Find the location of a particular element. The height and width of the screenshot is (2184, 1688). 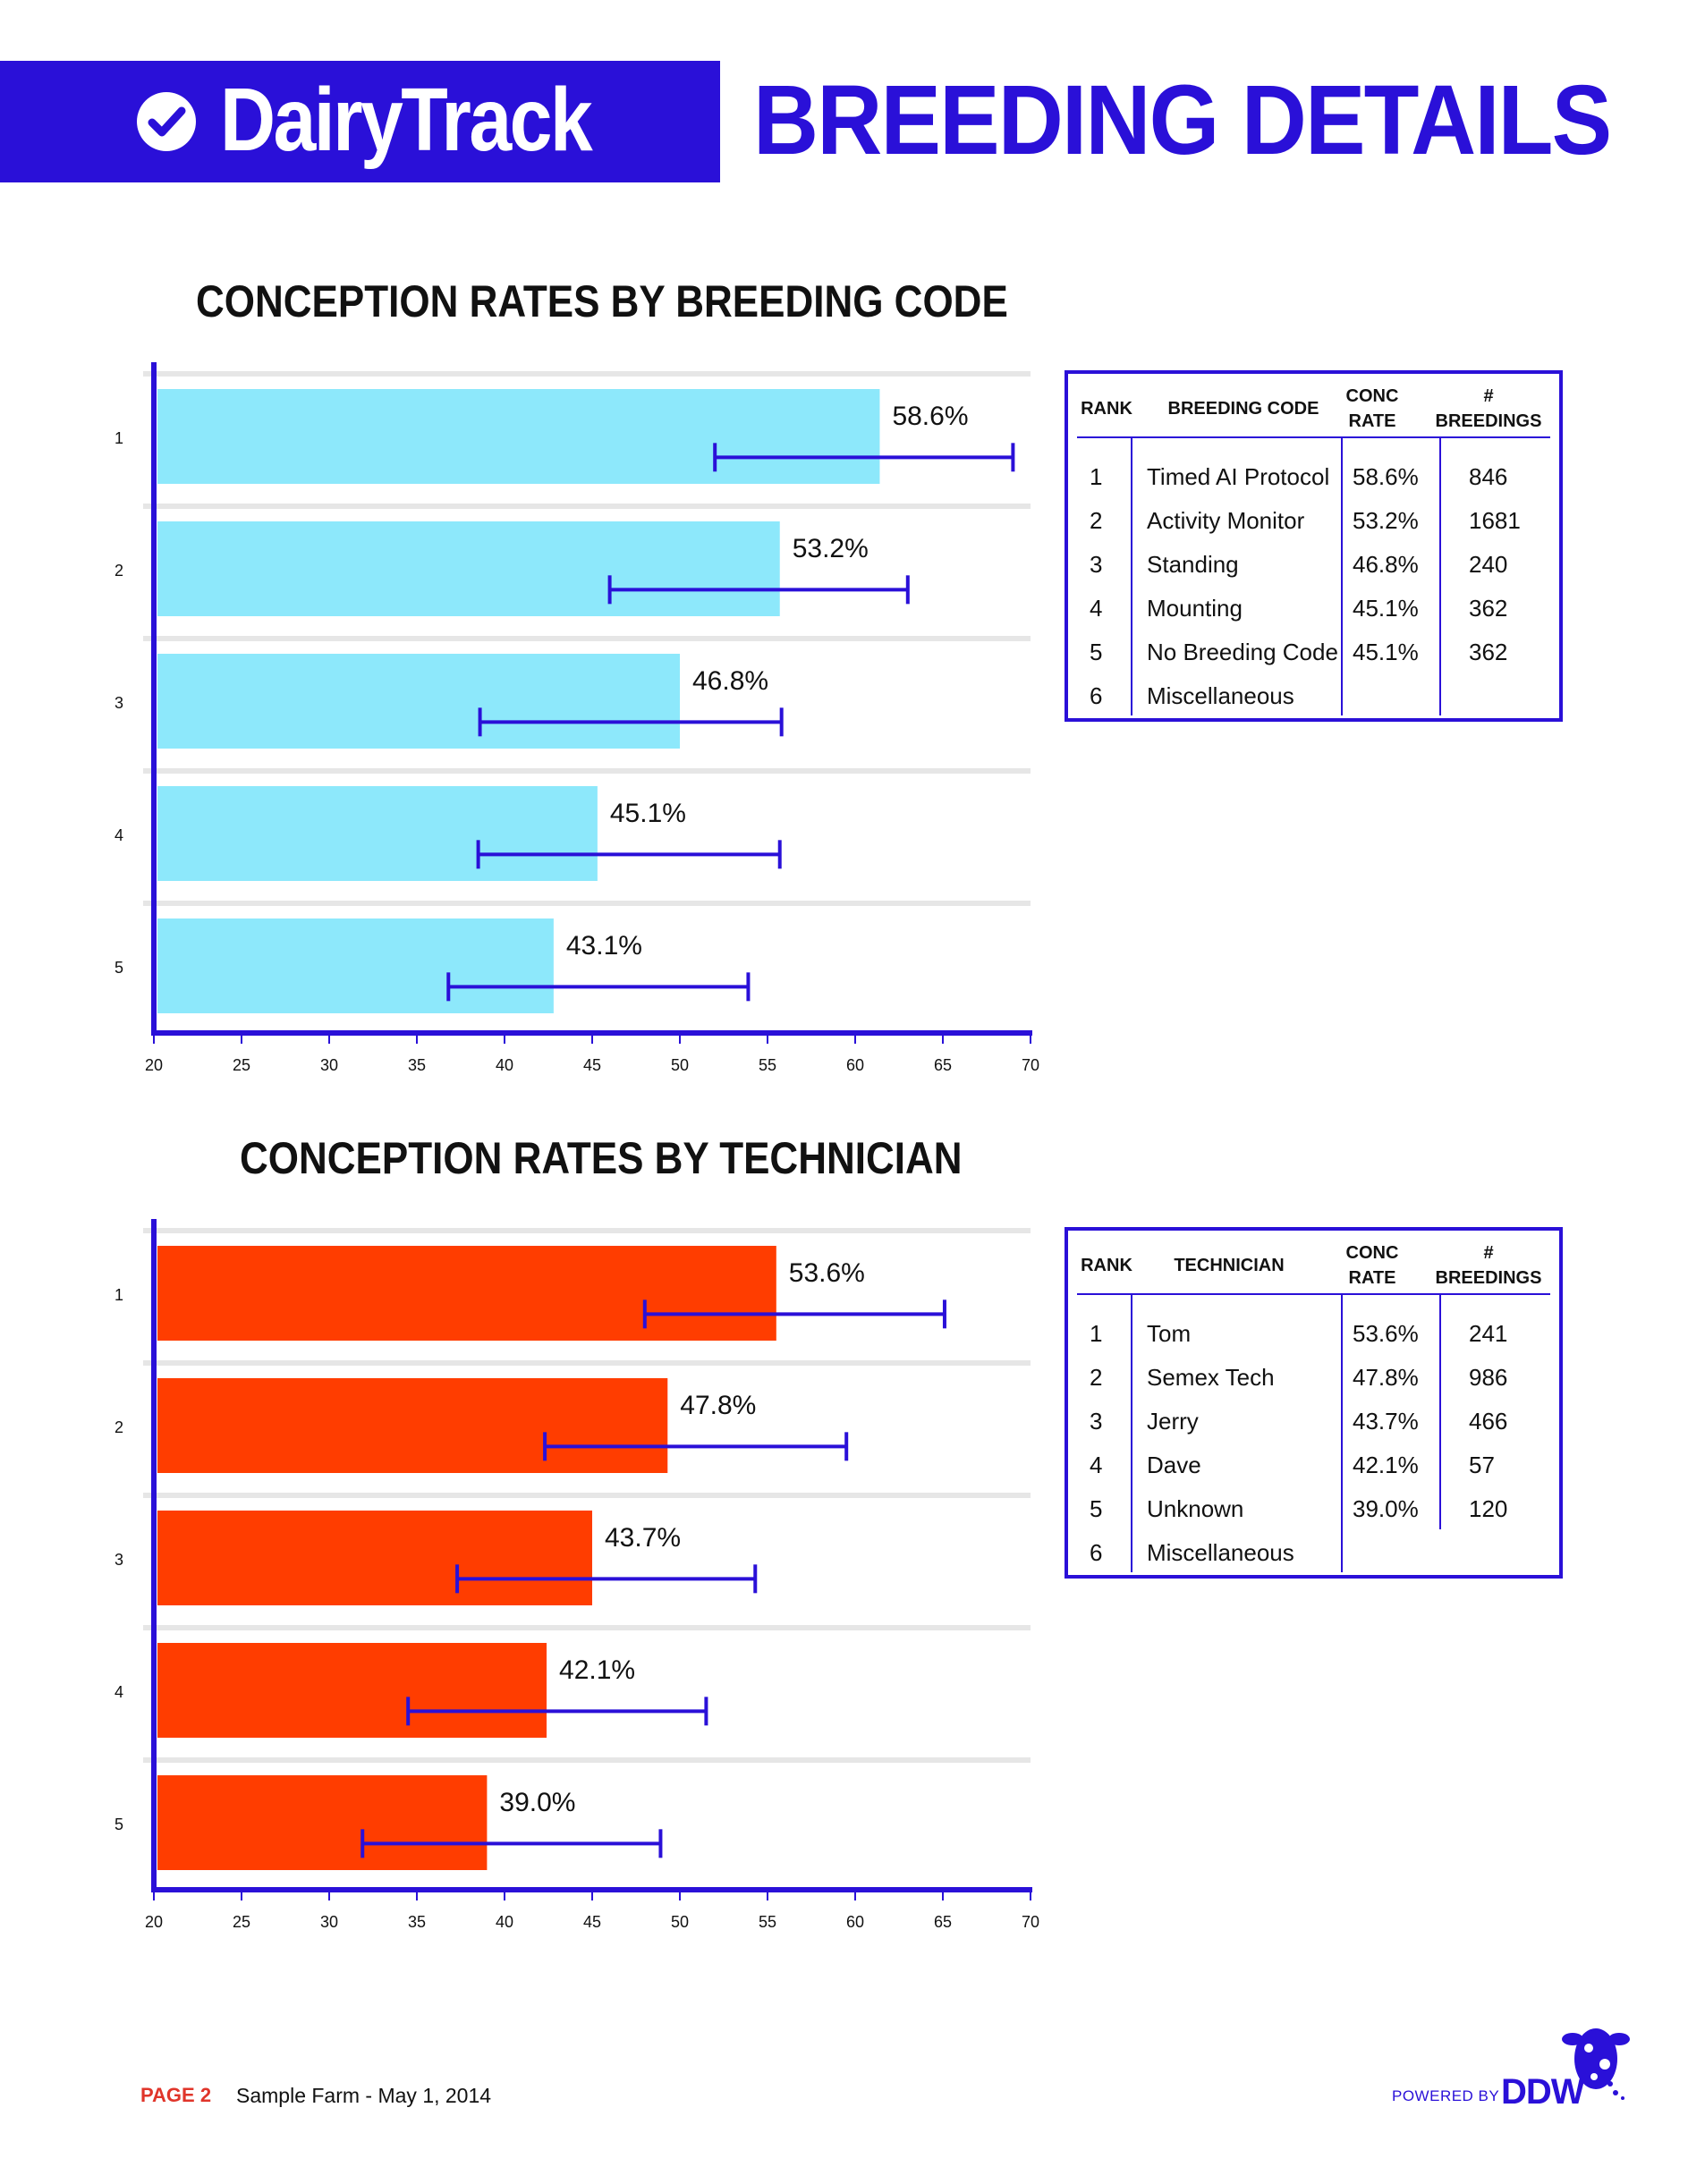

header-bar: DairyTrack is located at coordinates (360, 121).